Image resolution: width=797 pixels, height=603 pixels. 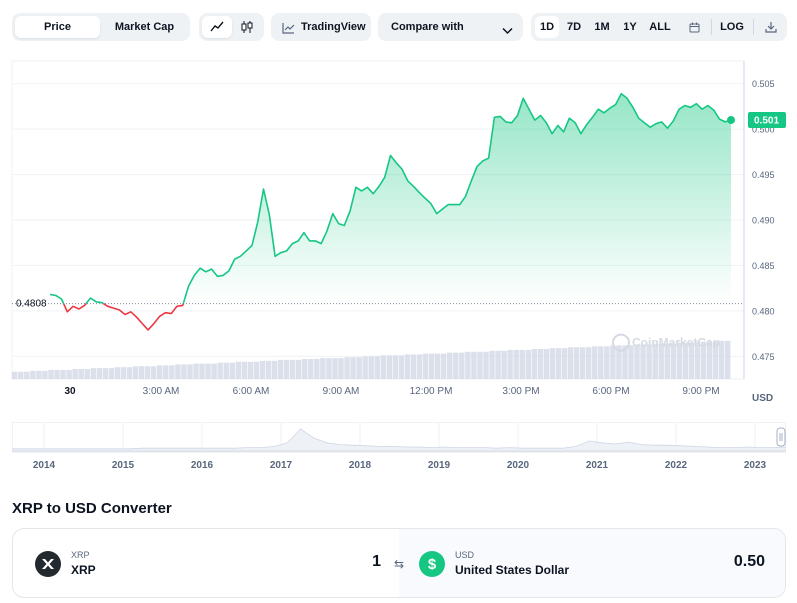 I want to click on watermark-circle, so click(x=621, y=342).